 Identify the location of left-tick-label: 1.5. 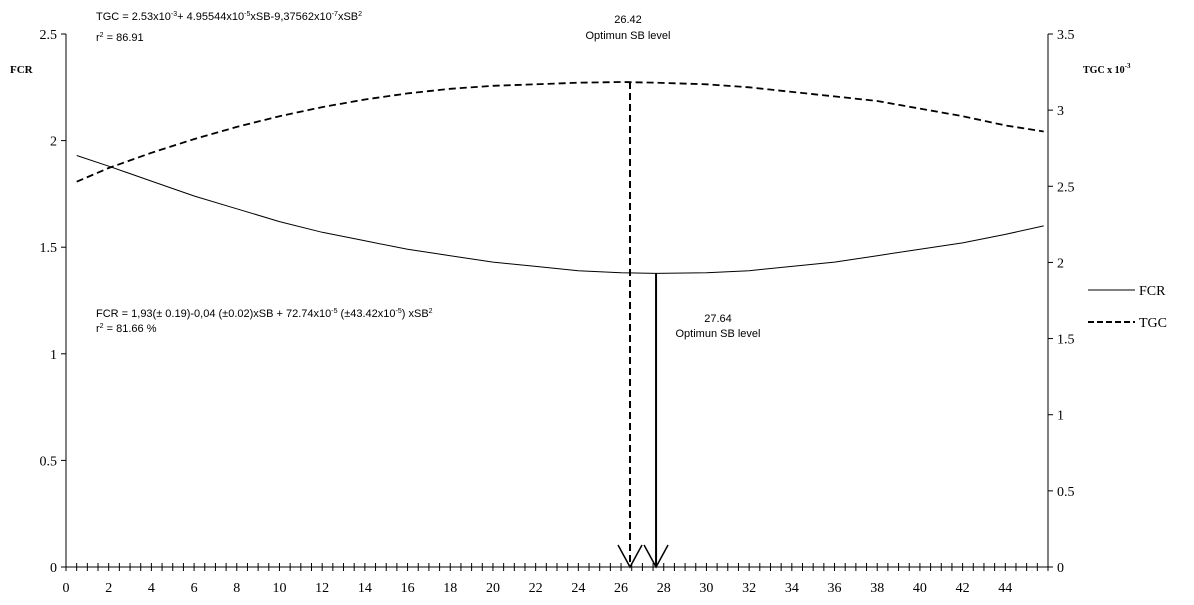
(49, 248).